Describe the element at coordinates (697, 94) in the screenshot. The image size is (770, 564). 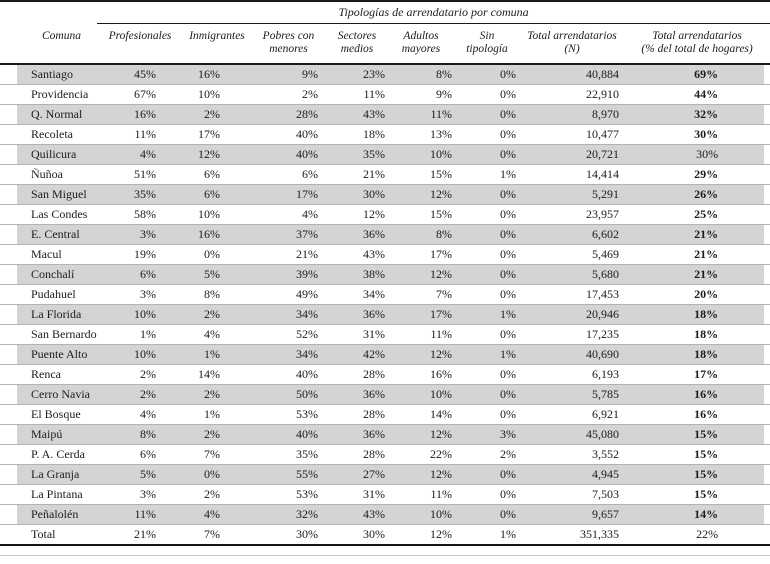
I see `cell-total-pct-hogares: 44%` at that location.